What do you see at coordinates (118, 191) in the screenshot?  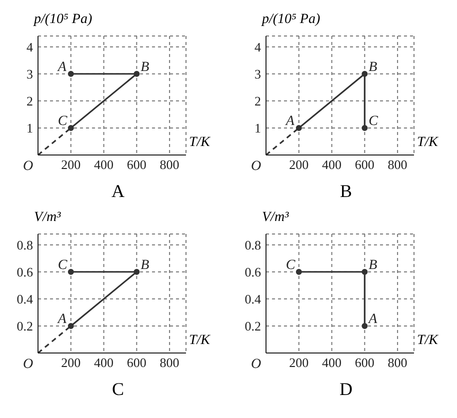 I see `text: A` at bounding box center [118, 191].